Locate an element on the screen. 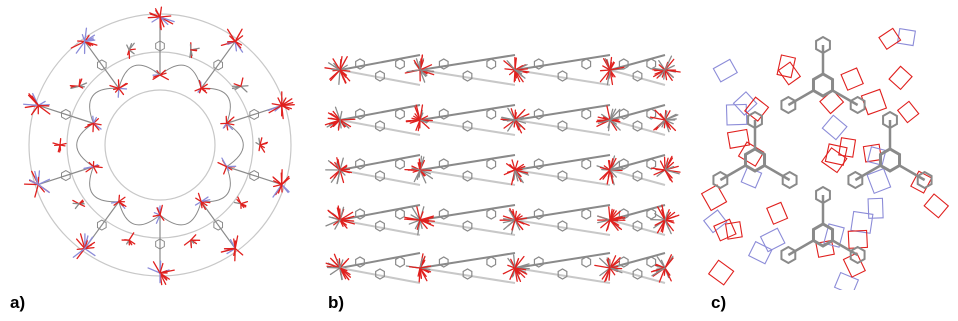 The image size is (958, 321). panel-b-label: b) is located at coordinates (336, 302).